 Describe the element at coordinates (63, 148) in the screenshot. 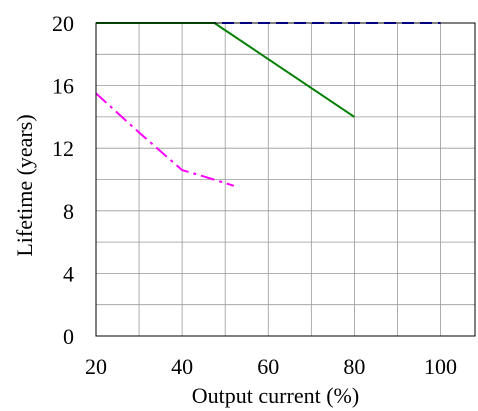

I see `y-tick-label: 12` at that location.